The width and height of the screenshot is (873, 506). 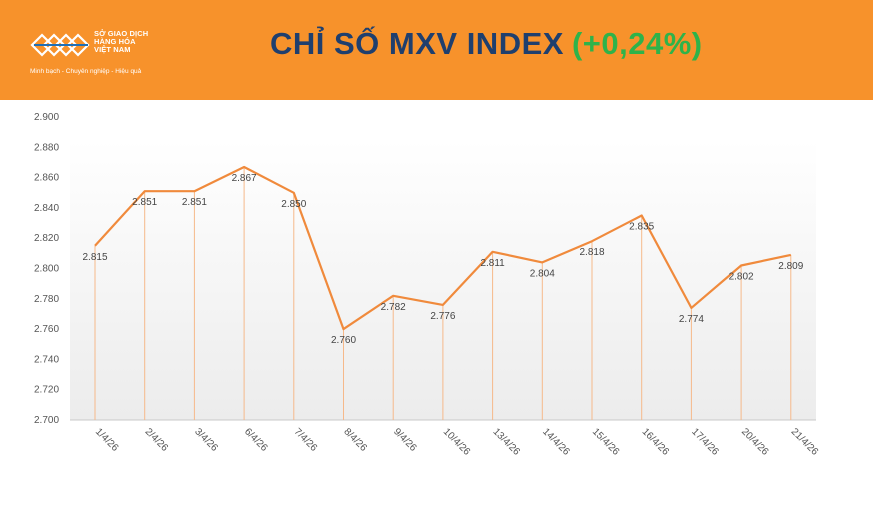 What do you see at coordinates (306, 440) in the screenshot?
I see `x-tick-label: 7/4/26` at bounding box center [306, 440].